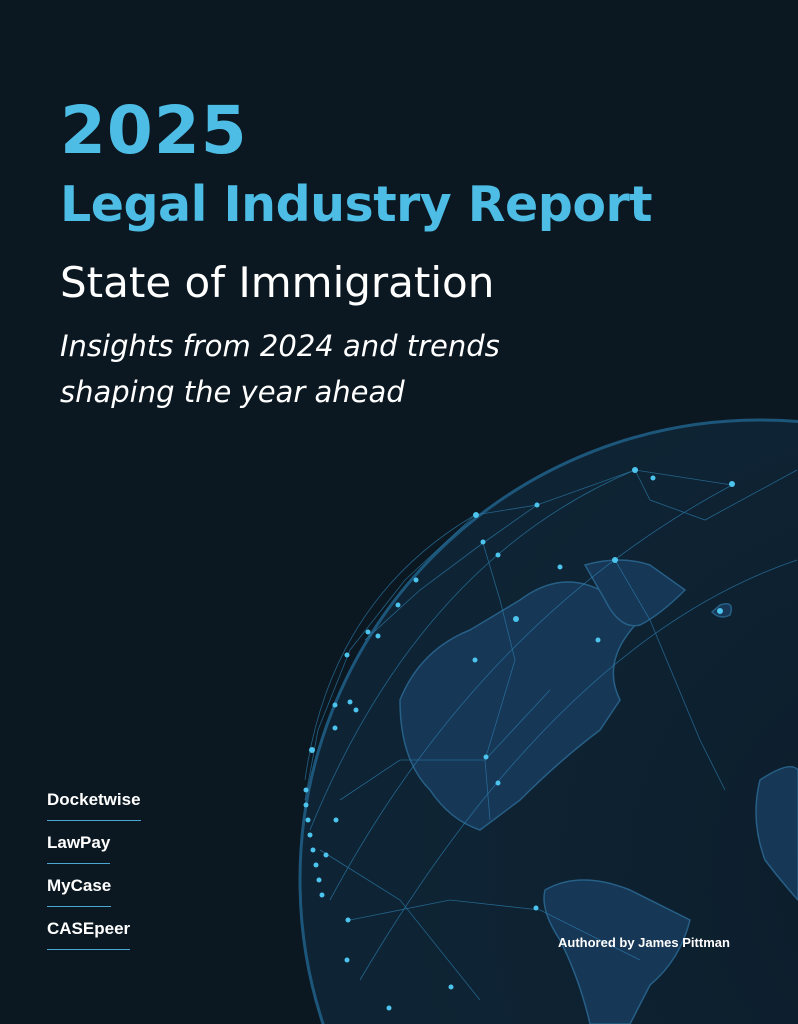 The image size is (798, 1024). Describe the element at coordinates (356, 204) in the screenshot. I see `report-title: Legal Industry Report` at that location.